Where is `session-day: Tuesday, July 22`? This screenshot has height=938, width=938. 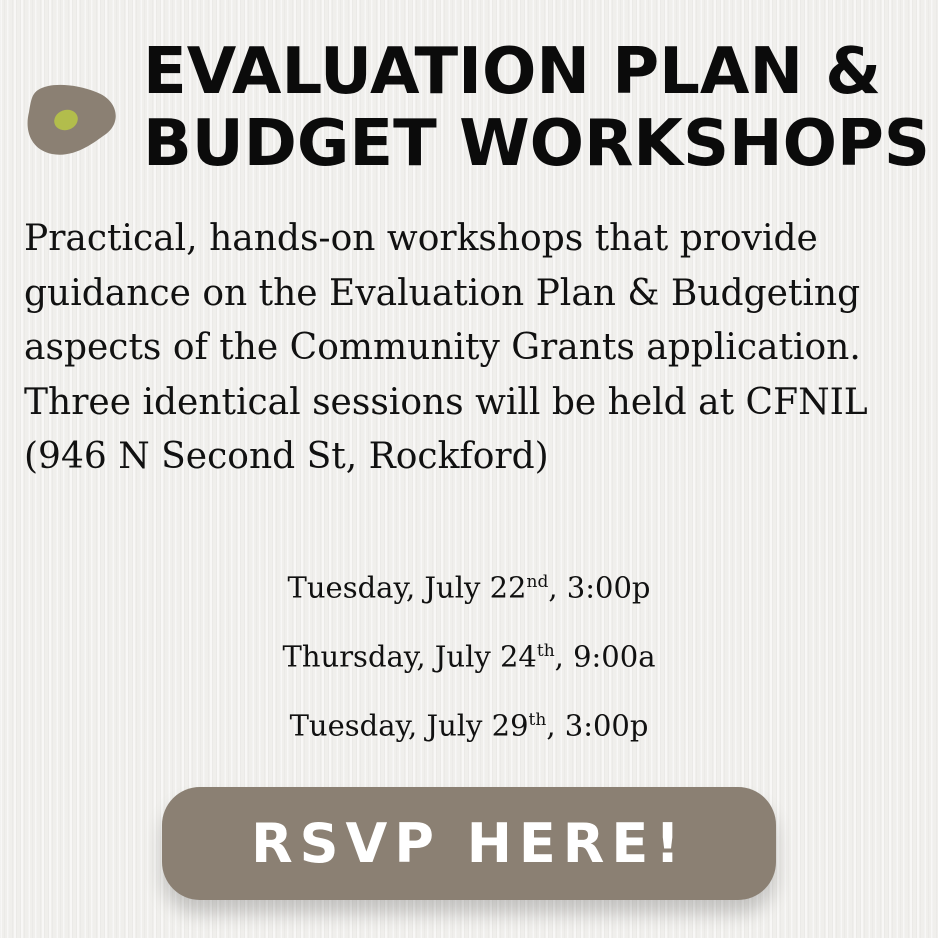 session-day: Tuesday, July 22 is located at coordinates (407, 587).